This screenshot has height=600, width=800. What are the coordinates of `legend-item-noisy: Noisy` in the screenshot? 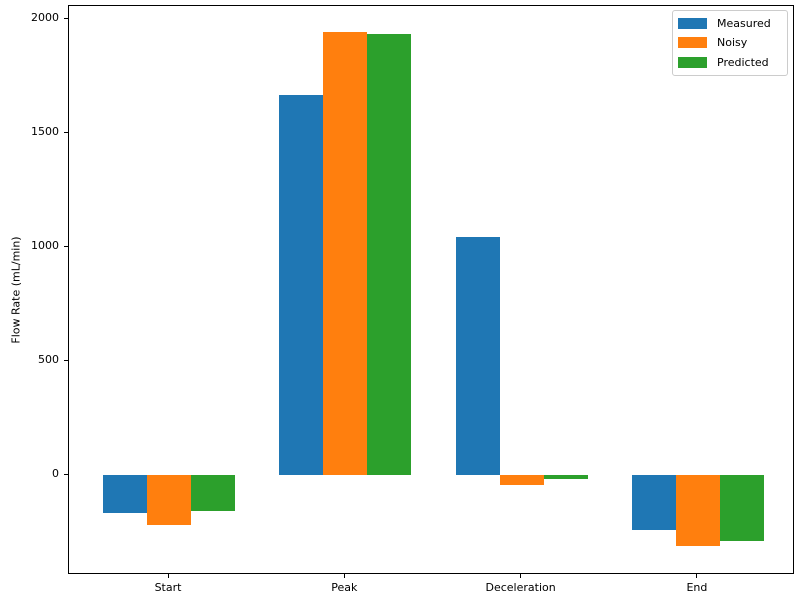 It's located at (730, 42).